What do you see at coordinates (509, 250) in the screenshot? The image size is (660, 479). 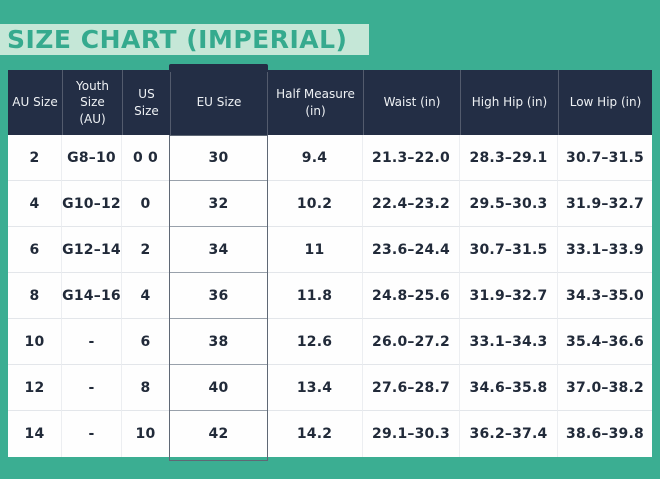 I see `cell-high-hip: 30.7–31.5` at bounding box center [509, 250].